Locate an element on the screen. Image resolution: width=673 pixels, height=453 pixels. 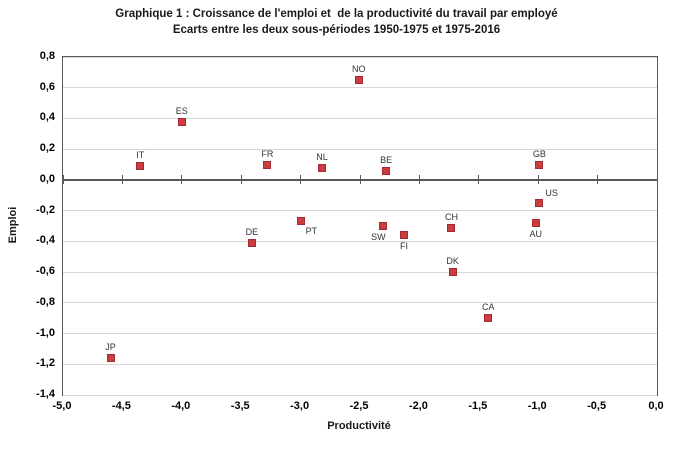
data-point-label: US is located at coordinates (551, 192).